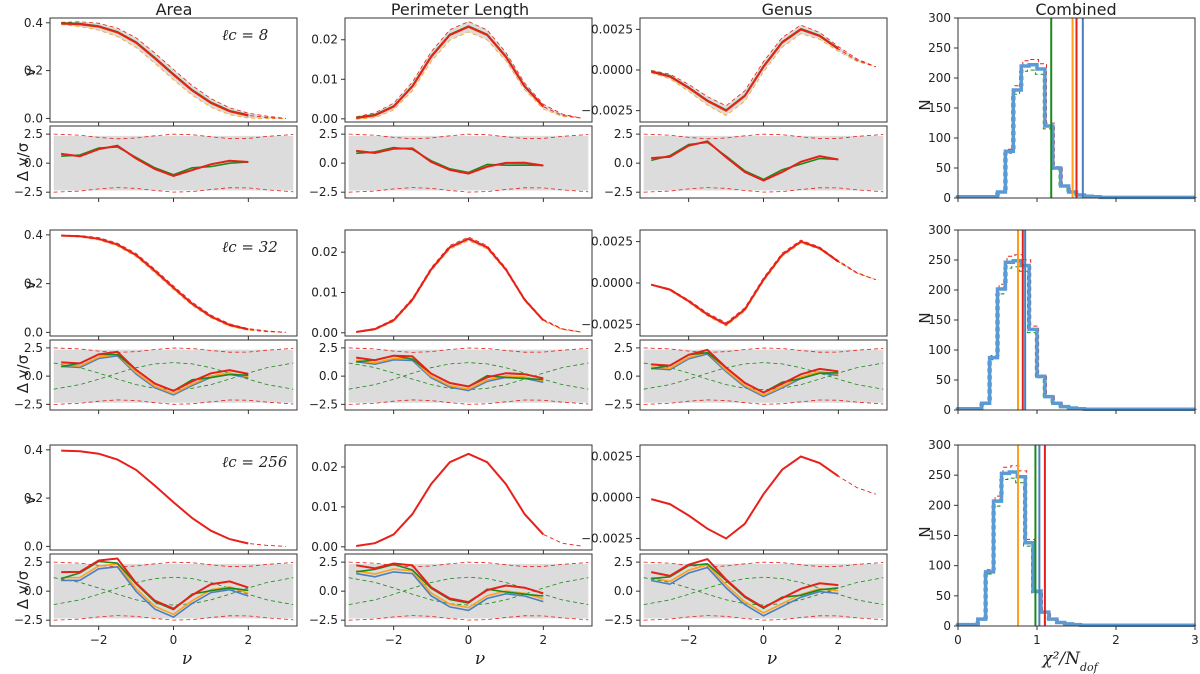  I want to click on hist-panel-1-frame, so click(1076, 320).